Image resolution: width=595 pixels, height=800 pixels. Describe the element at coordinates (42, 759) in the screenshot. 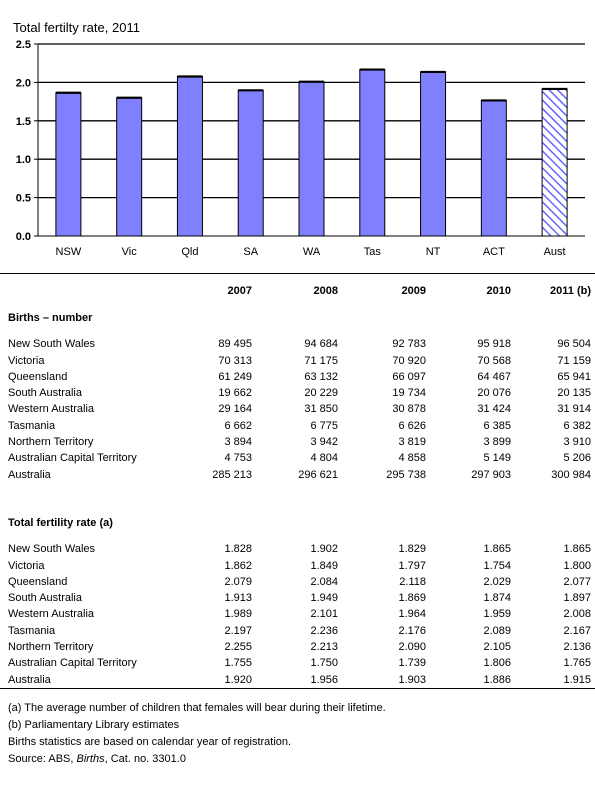

I see `source-prefix: Source: ABS,` at that location.